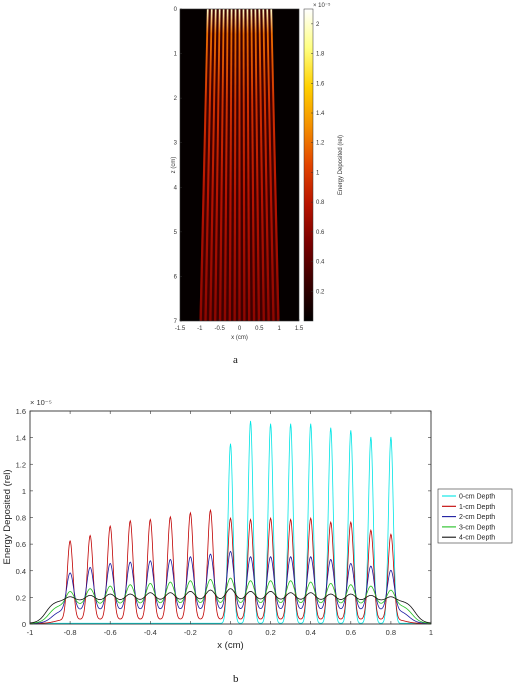  I want to click on heatmap-x-tick-label: 1, so click(279, 329).